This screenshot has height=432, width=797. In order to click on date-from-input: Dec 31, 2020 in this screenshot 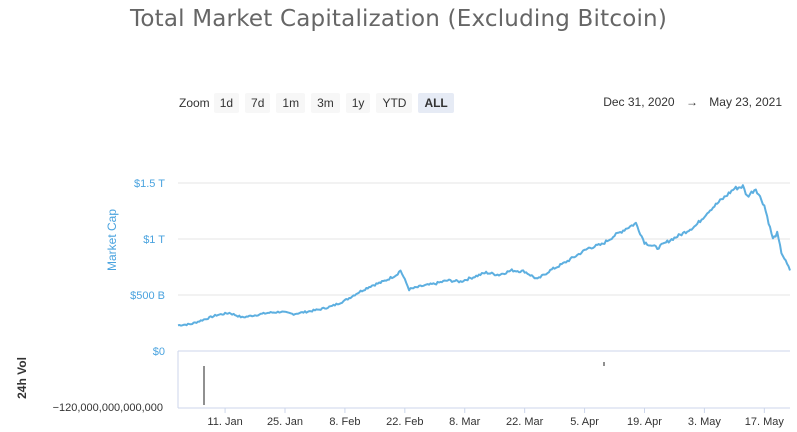, I will do `click(639, 102)`.